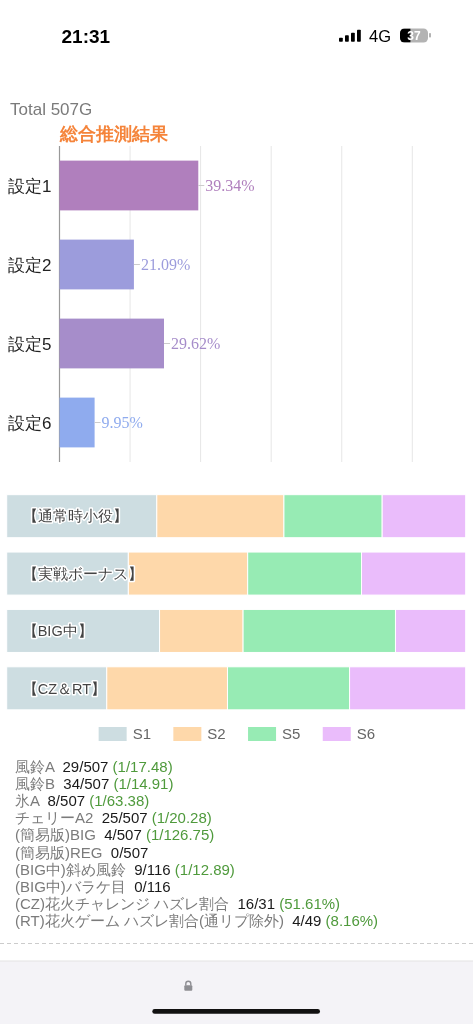 The width and height of the screenshot is (473, 1024). Describe the element at coordinates (216, 734) in the screenshot. I see `legend-label: S2` at that location.